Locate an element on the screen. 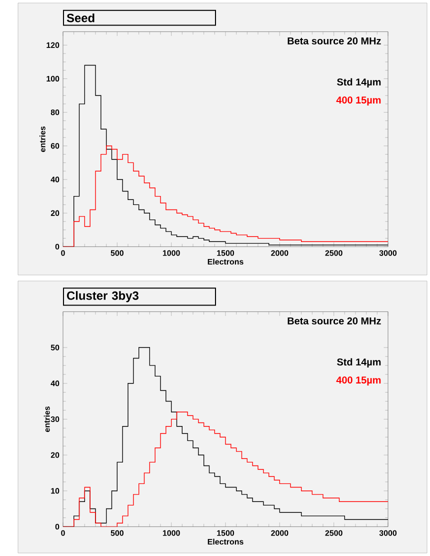 The width and height of the screenshot is (430, 556). chart-title: Cluster 3by3 is located at coordinates (102, 296).